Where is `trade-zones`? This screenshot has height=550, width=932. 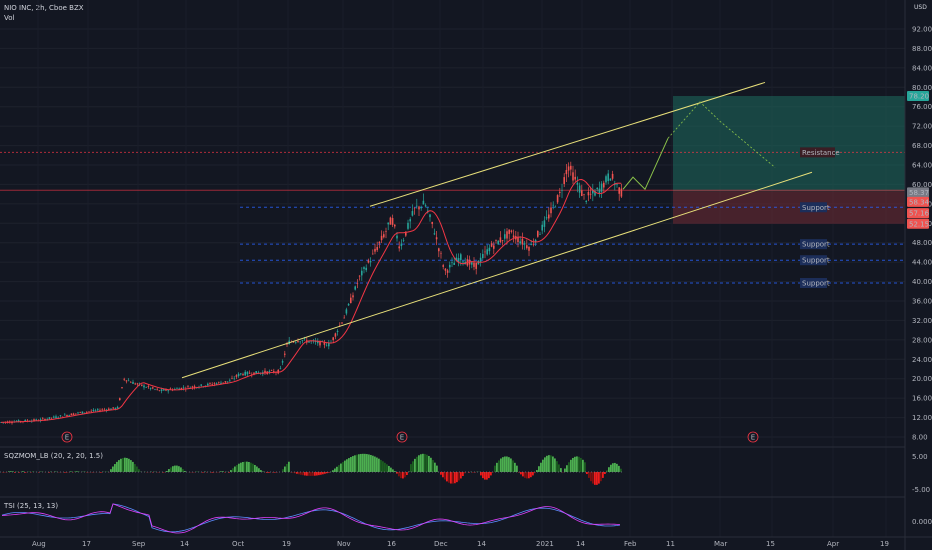 trade-zones is located at coordinates (789, 160).